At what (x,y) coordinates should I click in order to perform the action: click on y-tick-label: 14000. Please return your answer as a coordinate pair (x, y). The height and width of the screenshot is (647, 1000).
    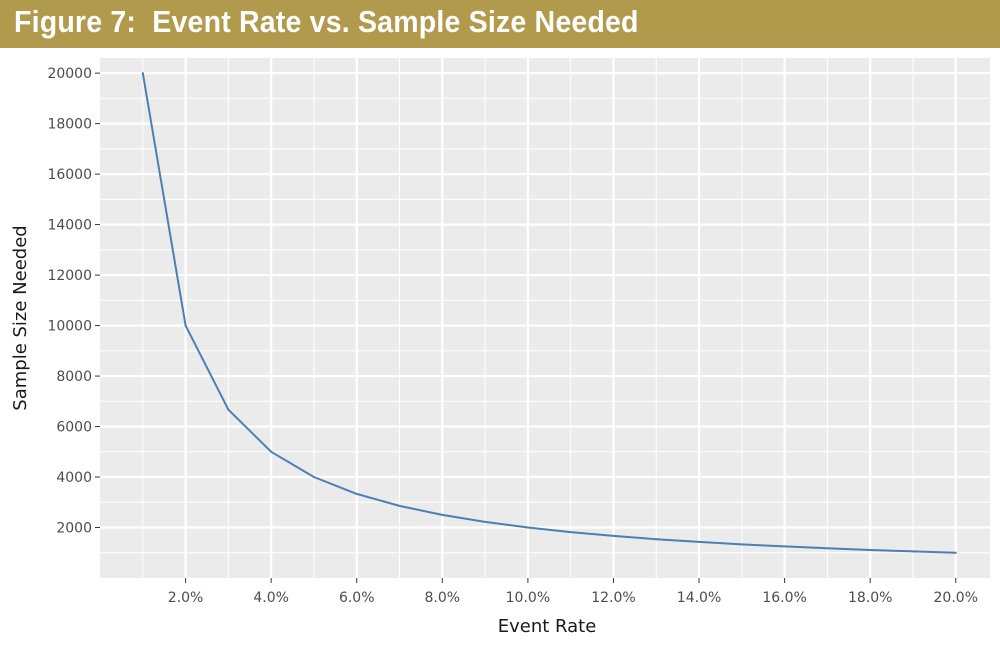
    Looking at the image, I should click on (69, 226).